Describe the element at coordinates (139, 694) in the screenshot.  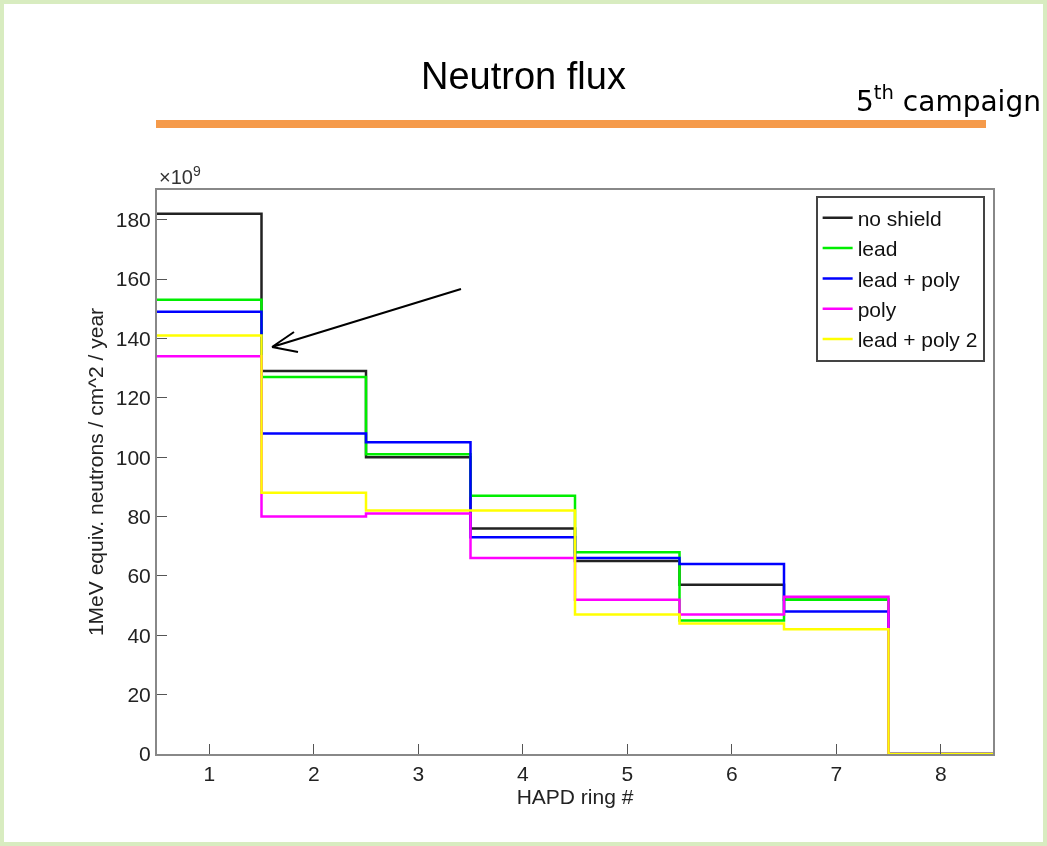
I see `y-tick-label: 20` at that location.